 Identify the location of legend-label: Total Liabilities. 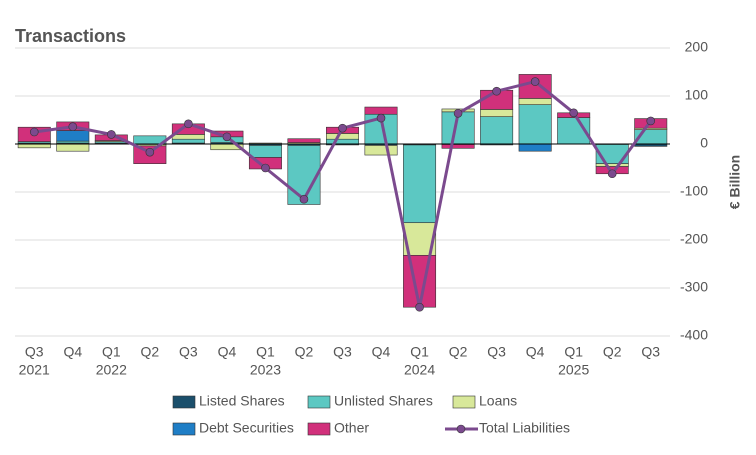
(524, 428).